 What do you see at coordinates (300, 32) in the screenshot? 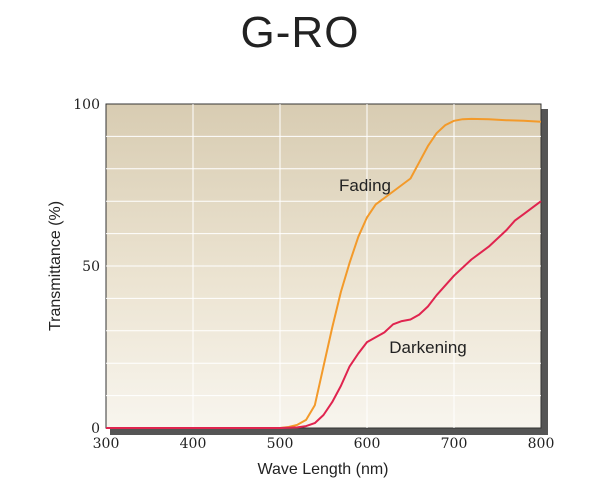
I see `chart-title: G-RO` at bounding box center [300, 32].